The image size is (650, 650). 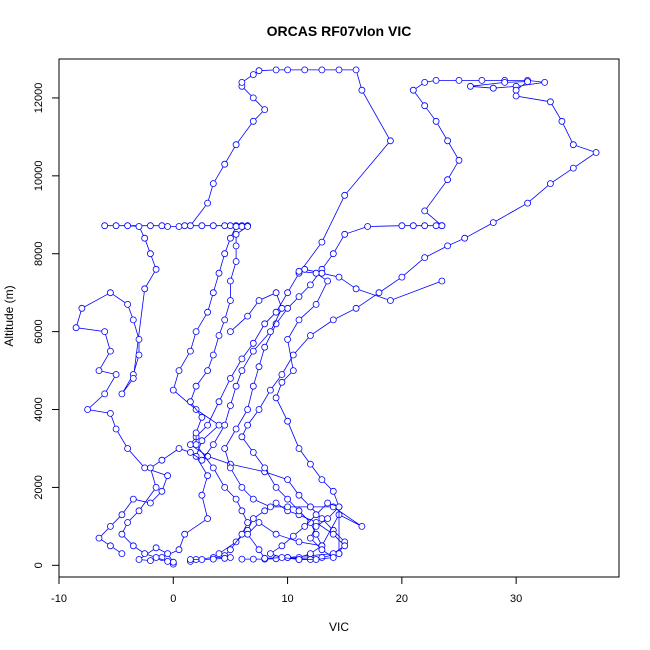 What do you see at coordinates (286, 590) in the screenshot?
I see `x-axis: -10 0 10 20 30` at bounding box center [286, 590].